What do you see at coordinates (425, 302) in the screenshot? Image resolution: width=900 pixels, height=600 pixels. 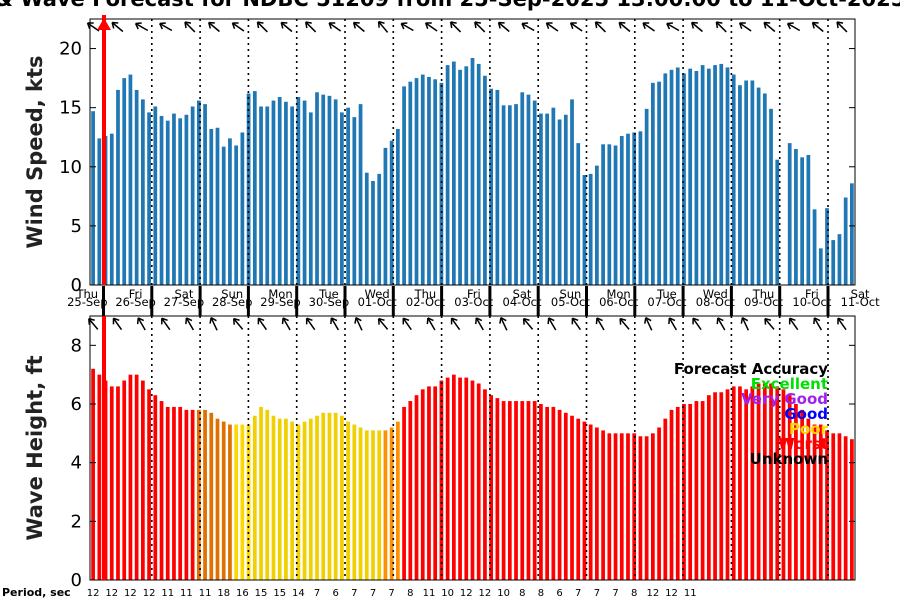 I see `day-date-label: 02-Oct` at bounding box center [425, 302].